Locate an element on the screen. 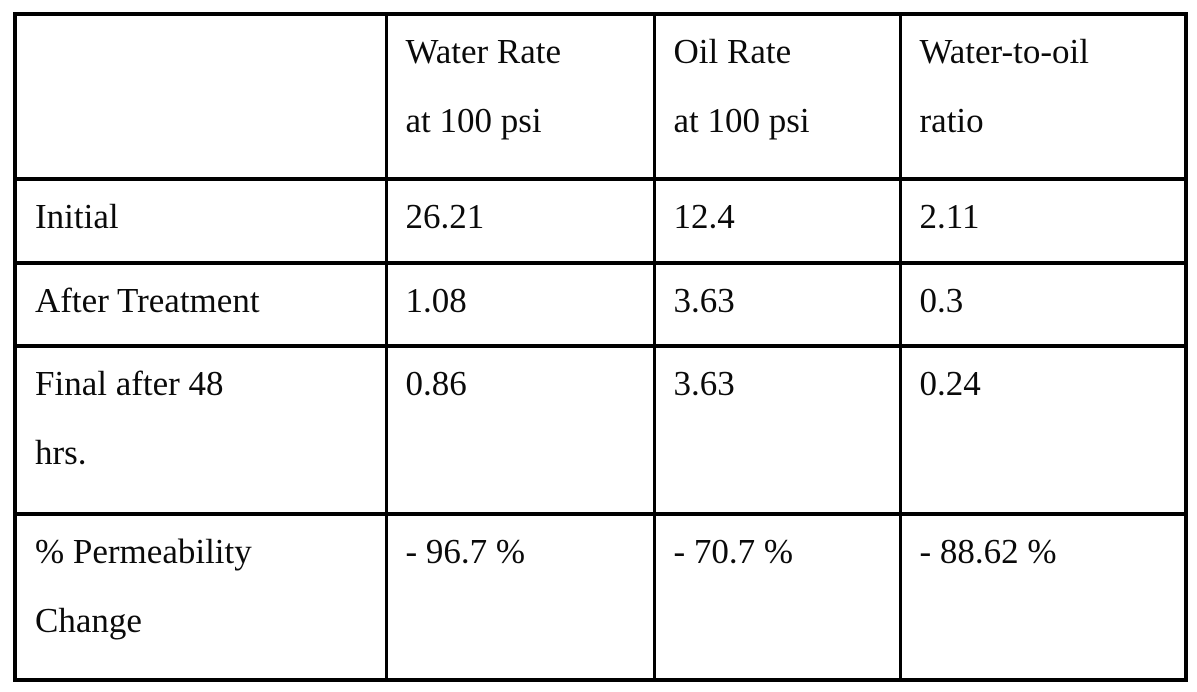 The width and height of the screenshot is (1197, 692). header-cell-water-rate: Water Rate at 100 psi is located at coordinates (520, 96).